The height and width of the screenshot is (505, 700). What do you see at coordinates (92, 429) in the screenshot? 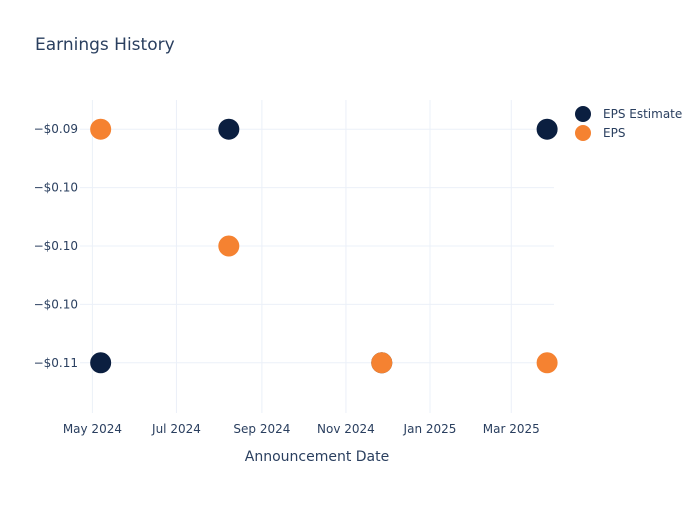
I see `x-tick-label: May 2024` at bounding box center [92, 429].